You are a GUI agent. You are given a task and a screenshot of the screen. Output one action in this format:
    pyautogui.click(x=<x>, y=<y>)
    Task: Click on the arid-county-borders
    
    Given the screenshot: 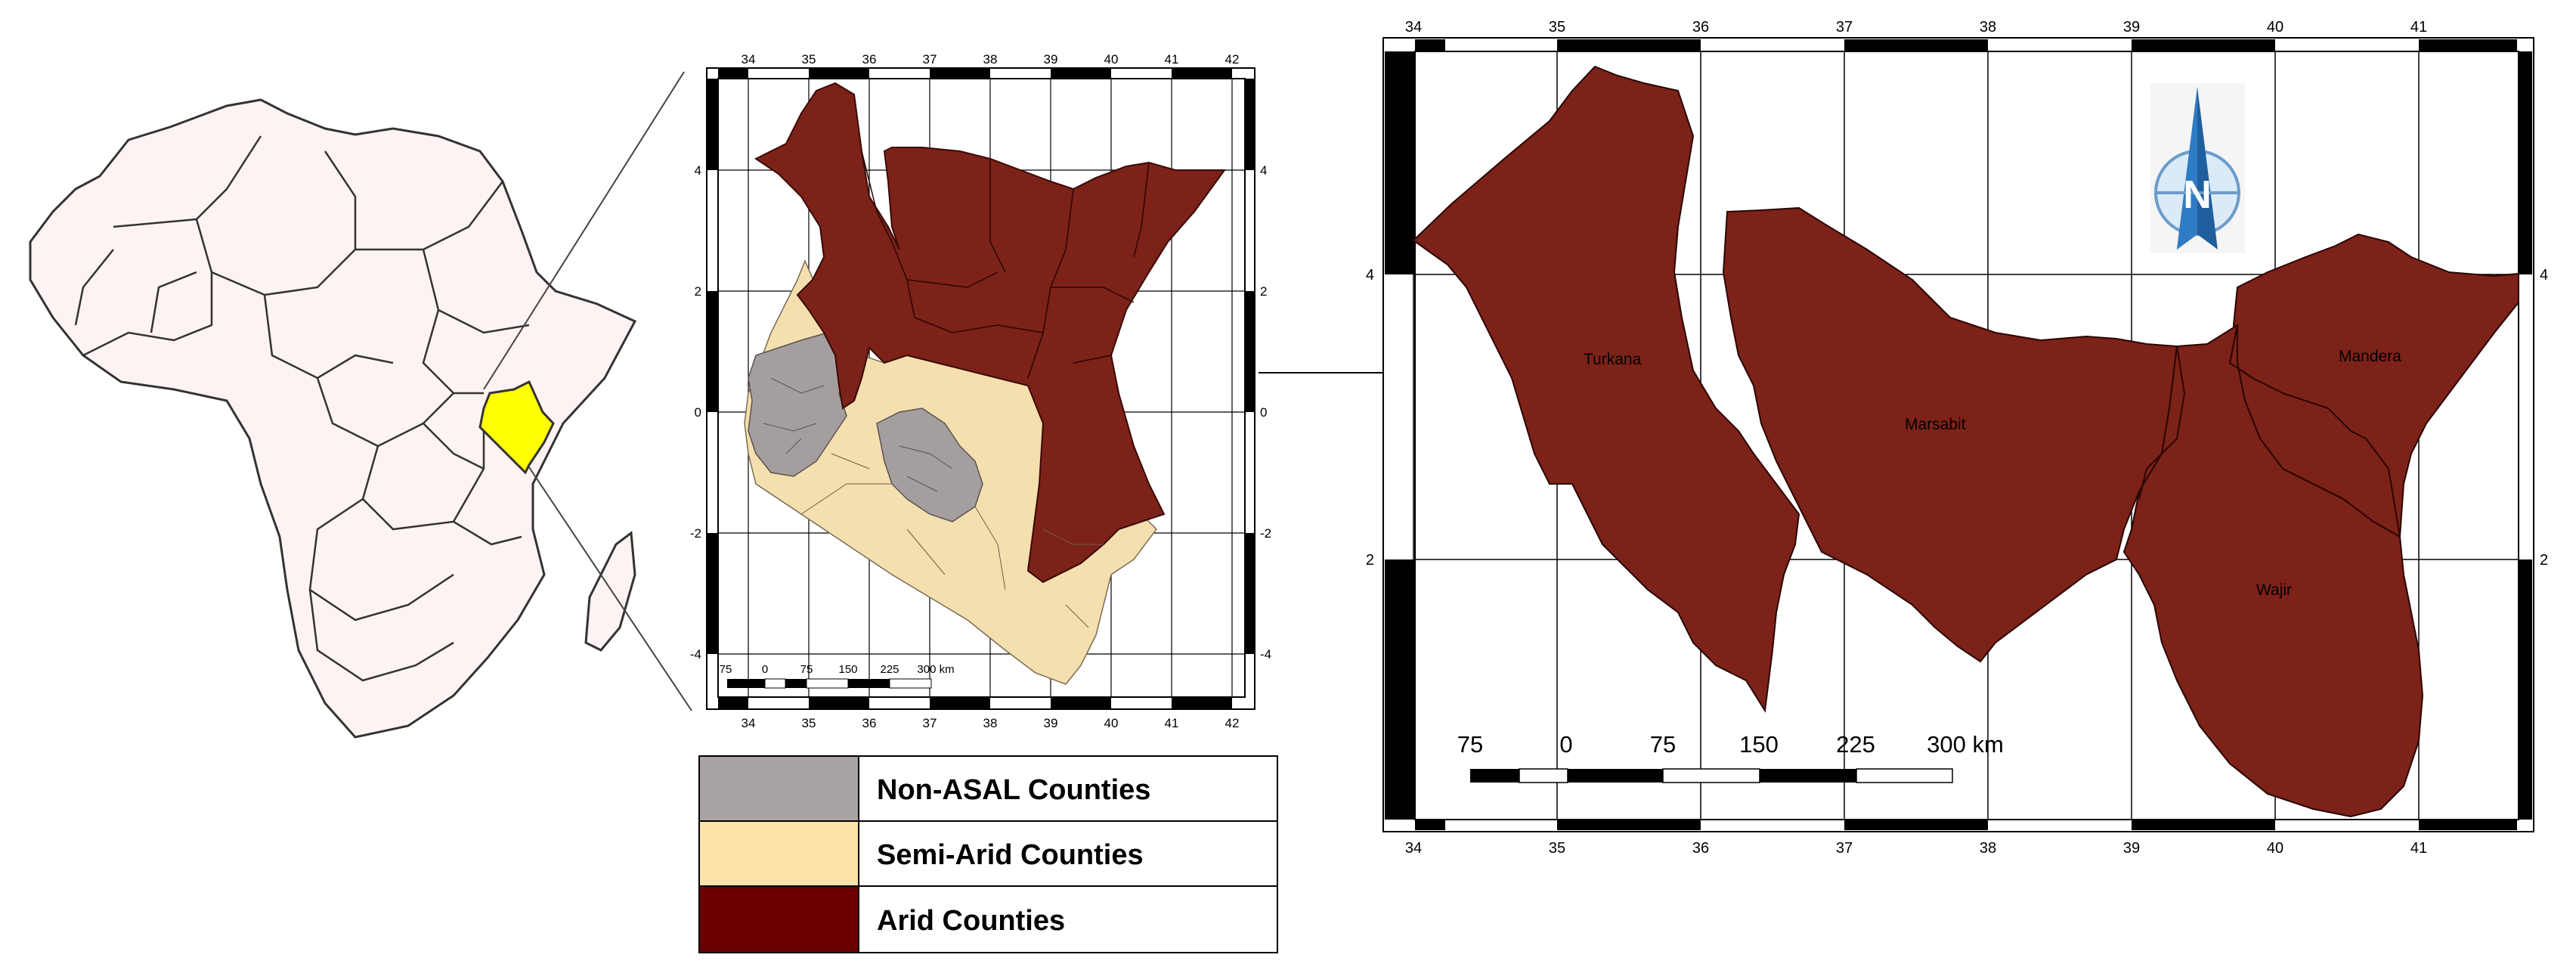 What is the action you would take?
    pyautogui.click(x=1005, y=264)
    